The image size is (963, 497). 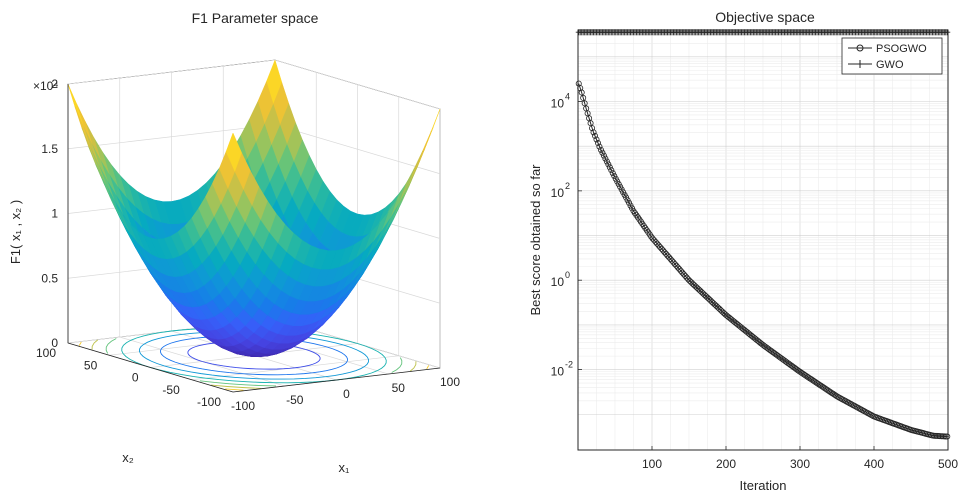 I want to click on z-tick-label: 2, so click(x=54, y=84).